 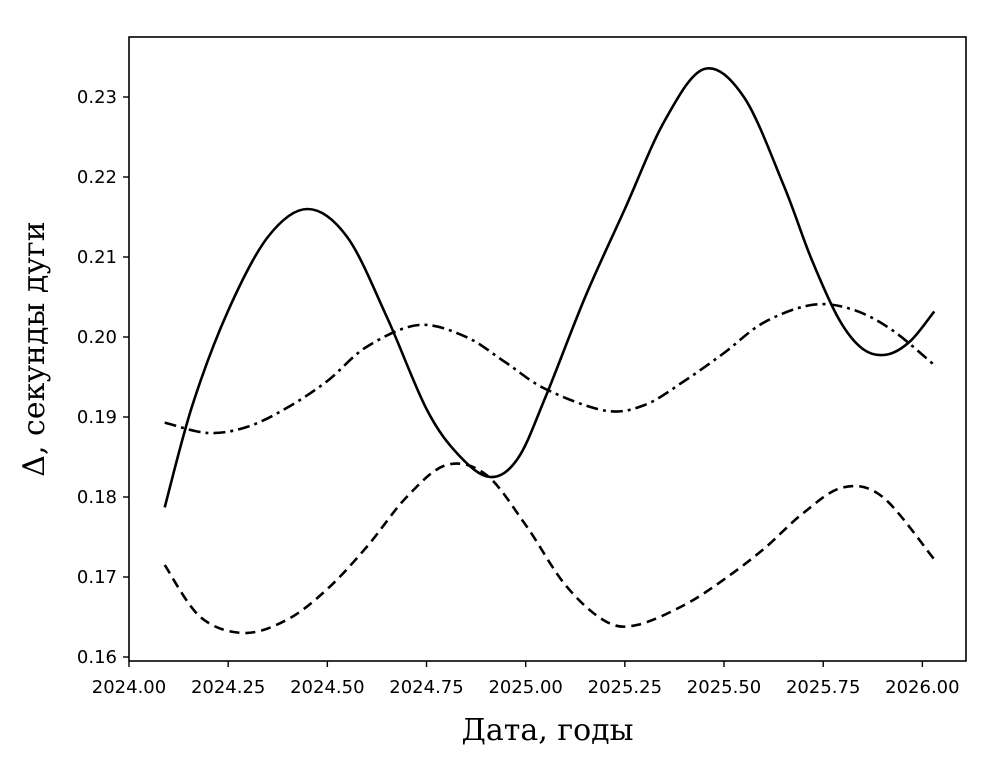 What do you see at coordinates (129, 687) in the screenshot?
I see `x-tick-label: 2024.00` at bounding box center [129, 687].